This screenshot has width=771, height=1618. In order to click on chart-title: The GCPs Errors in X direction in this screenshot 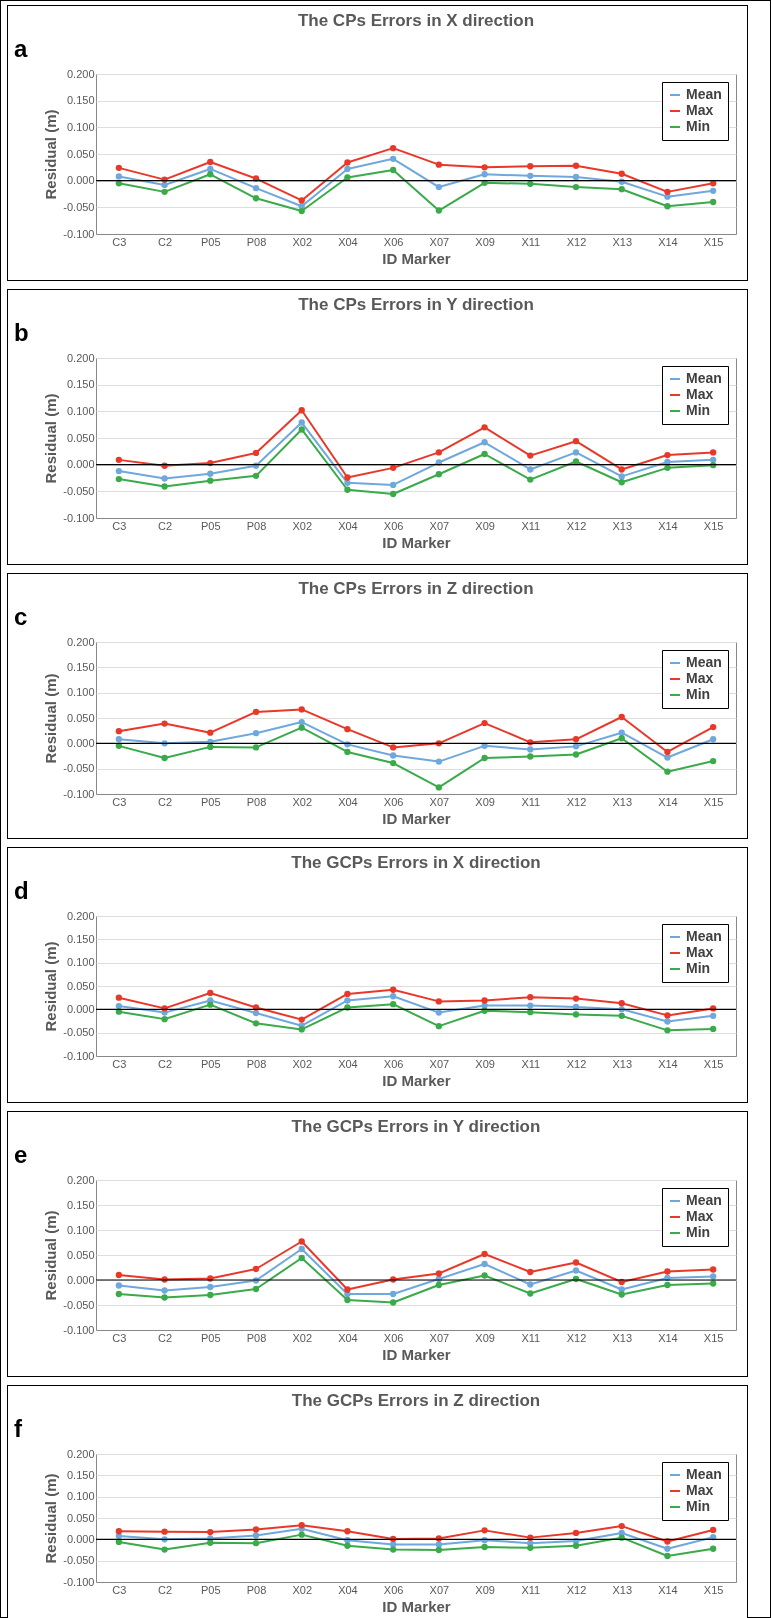, I will do `click(416, 862)`.